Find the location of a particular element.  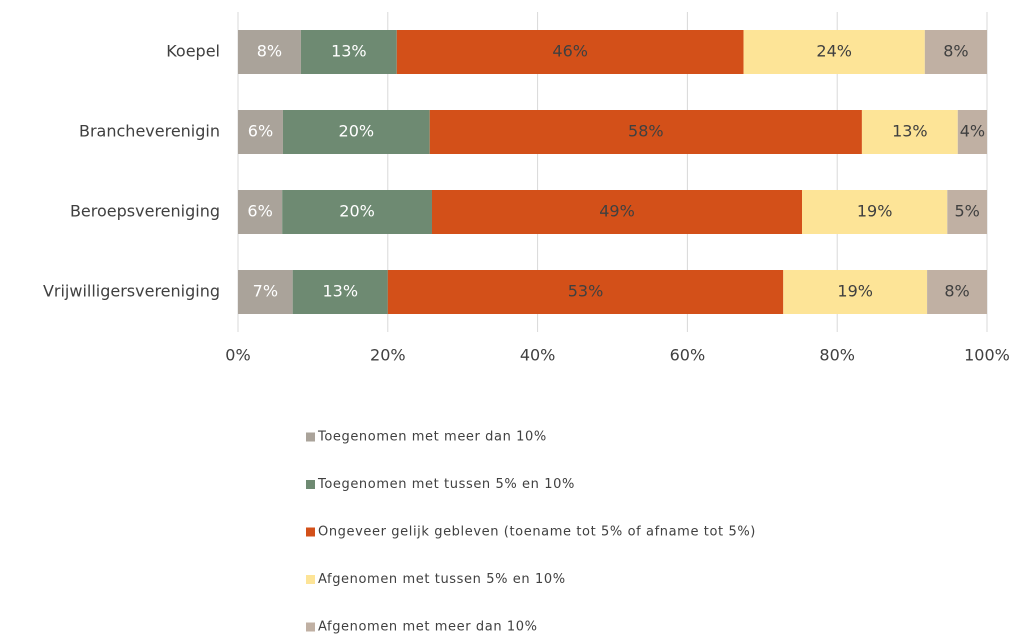

value-label: 49% is located at coordinates (617, 211).